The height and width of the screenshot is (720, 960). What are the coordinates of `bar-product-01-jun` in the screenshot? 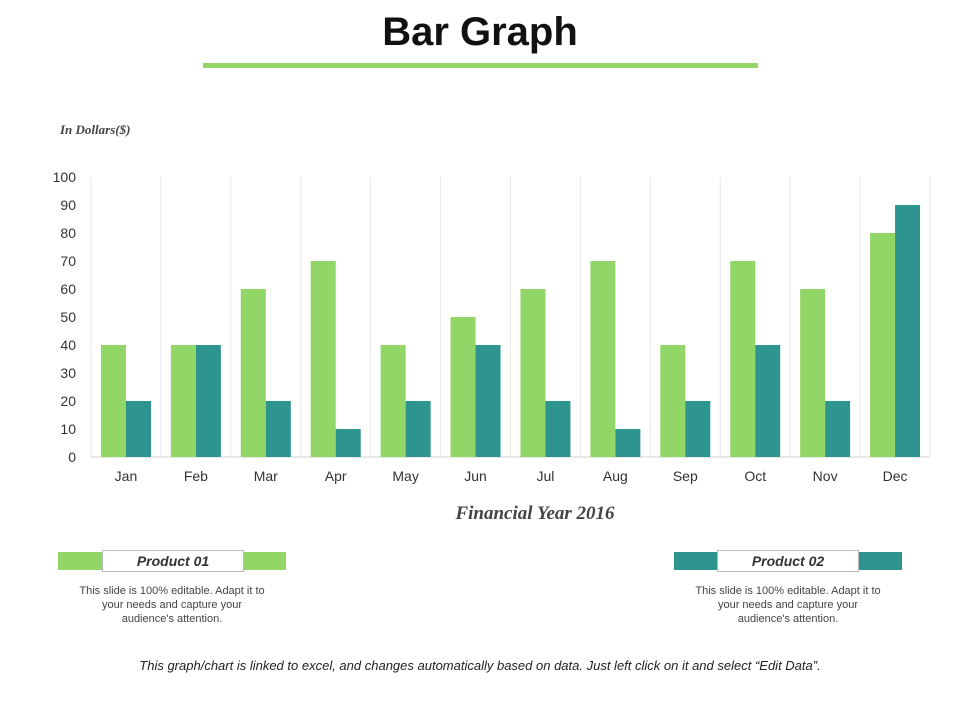 It's located at (463, 387).